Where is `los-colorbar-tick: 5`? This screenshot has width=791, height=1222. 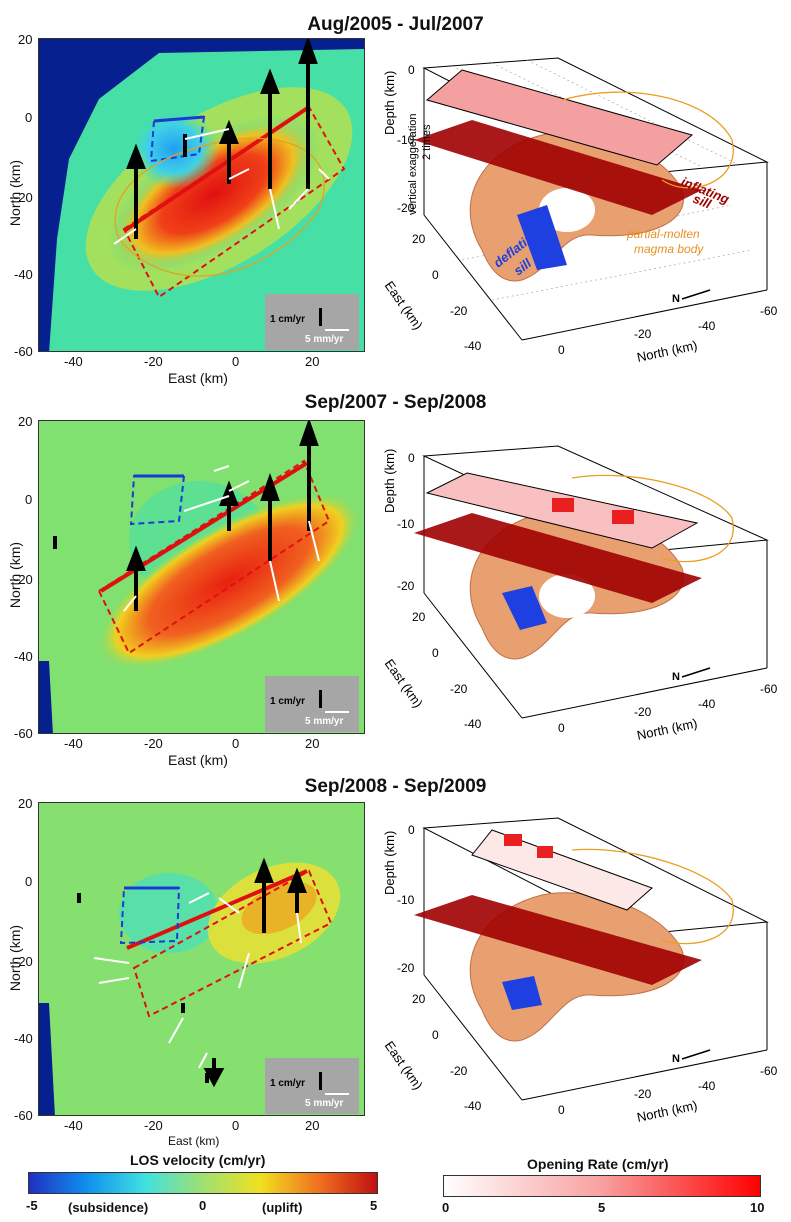 los-colorbar-tick: 5 is located at coordinates (374, 1205).